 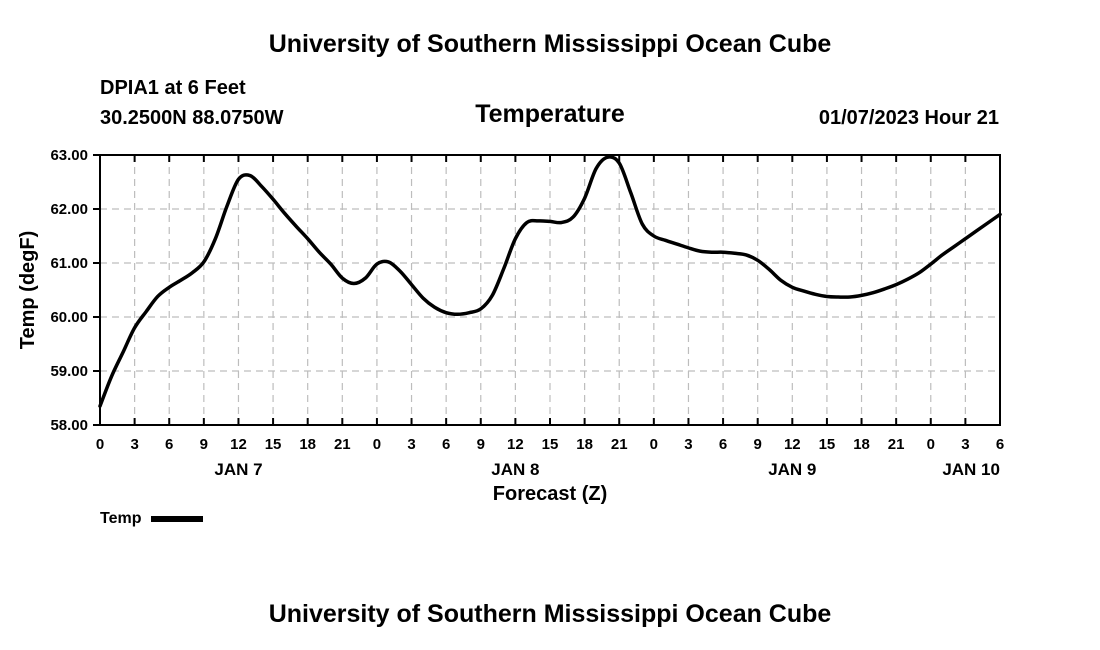 I want to click on legend: Temp, so click(x=152, y=519).